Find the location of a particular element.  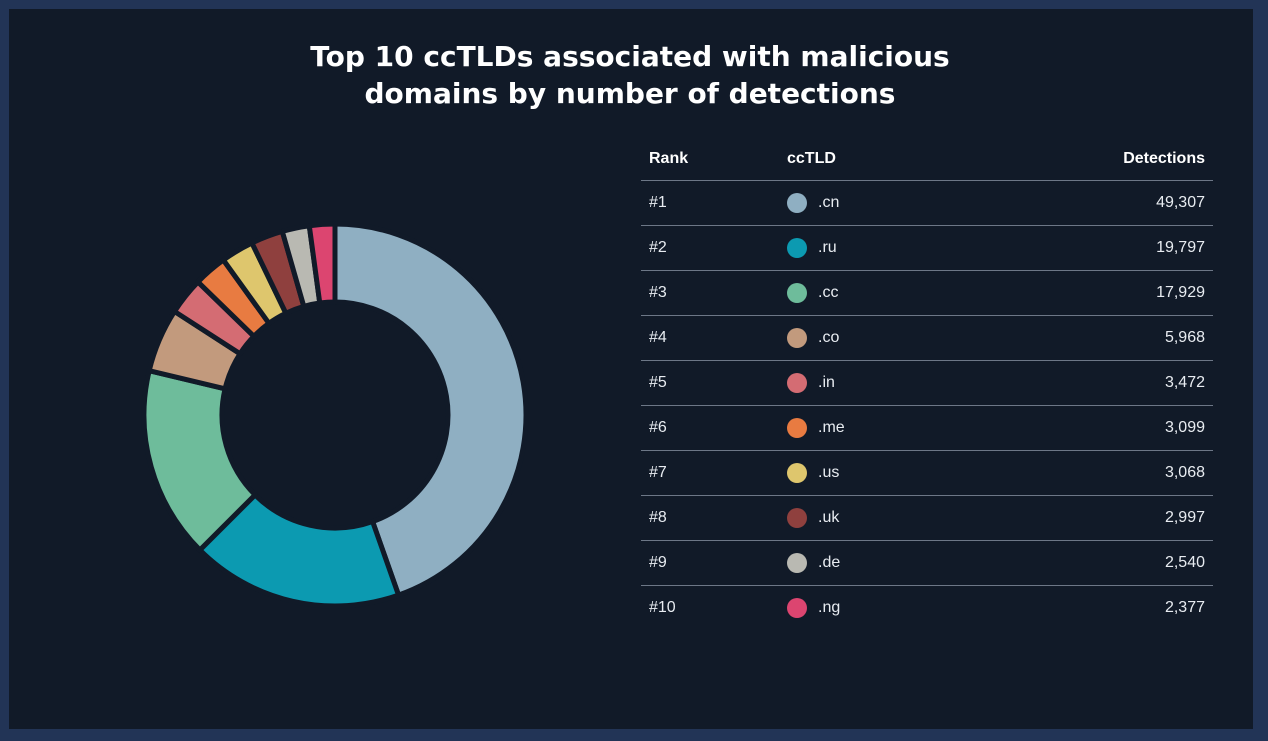

table-row: #5 .in 3,472 is located at coordinates (927, 383).